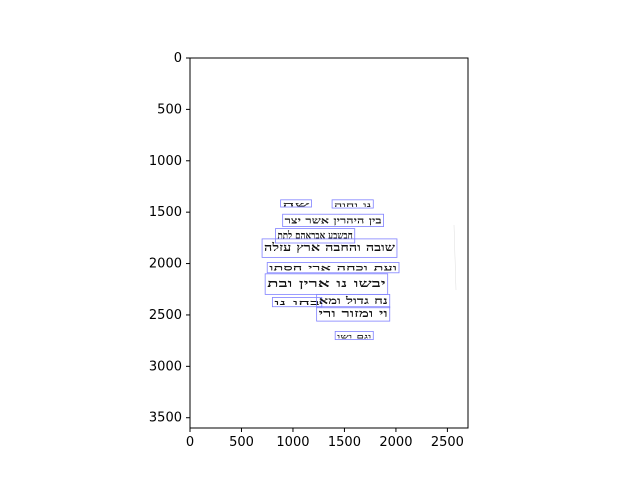 The width and height of the screenshot is (640, 480). Describe the element at coordinates (344, 442) in the screenshot. I see `x-tick-label: 1500` at that location.